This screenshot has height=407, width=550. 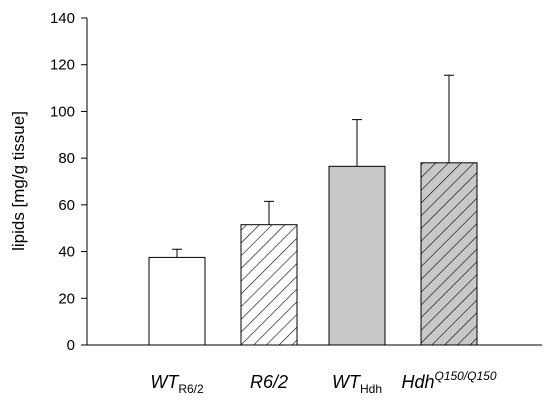 I want to click on category-label-4: HdhQ150/Q150, so click(x=448, y=380).